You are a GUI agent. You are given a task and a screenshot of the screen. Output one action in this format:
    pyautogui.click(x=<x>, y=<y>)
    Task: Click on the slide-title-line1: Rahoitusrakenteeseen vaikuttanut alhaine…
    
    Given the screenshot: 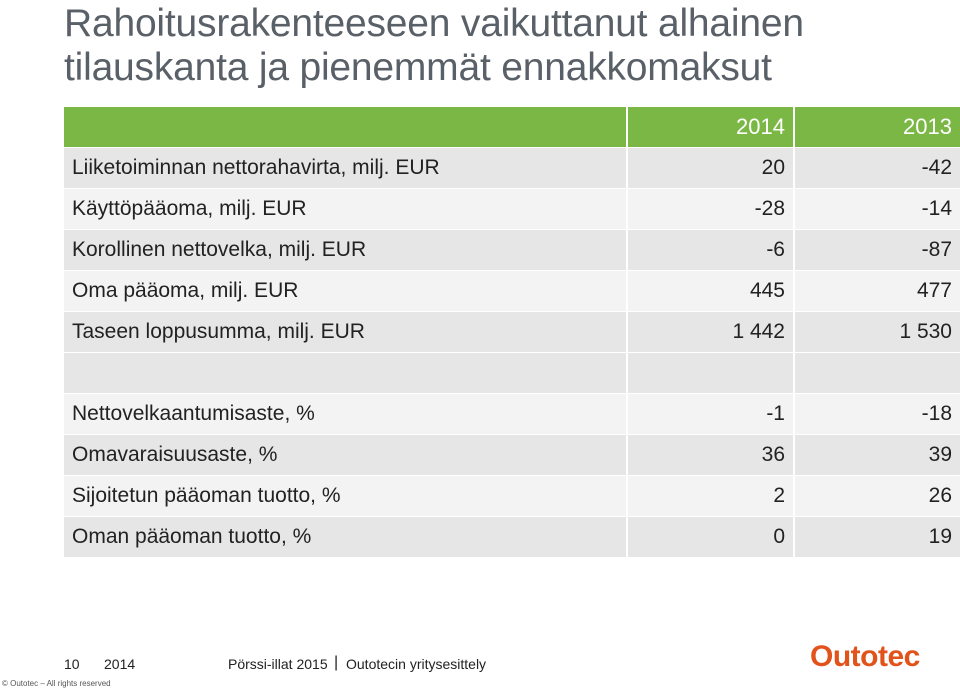 What is the action you would take?
    pyautogui.click(x=434, y=23)
    